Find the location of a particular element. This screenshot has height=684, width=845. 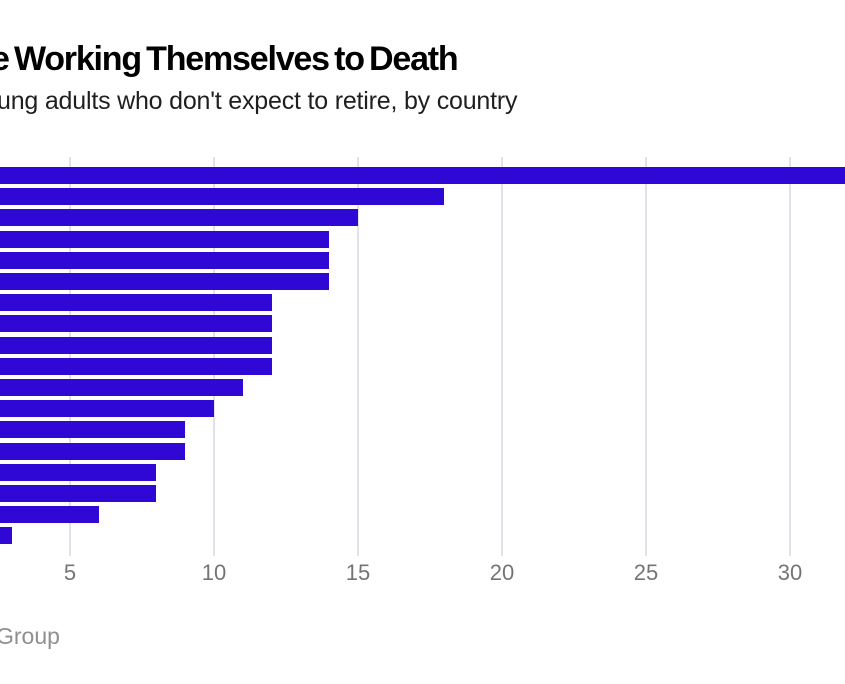

x-tick-label: 15 is located at coordinates (358, 572).